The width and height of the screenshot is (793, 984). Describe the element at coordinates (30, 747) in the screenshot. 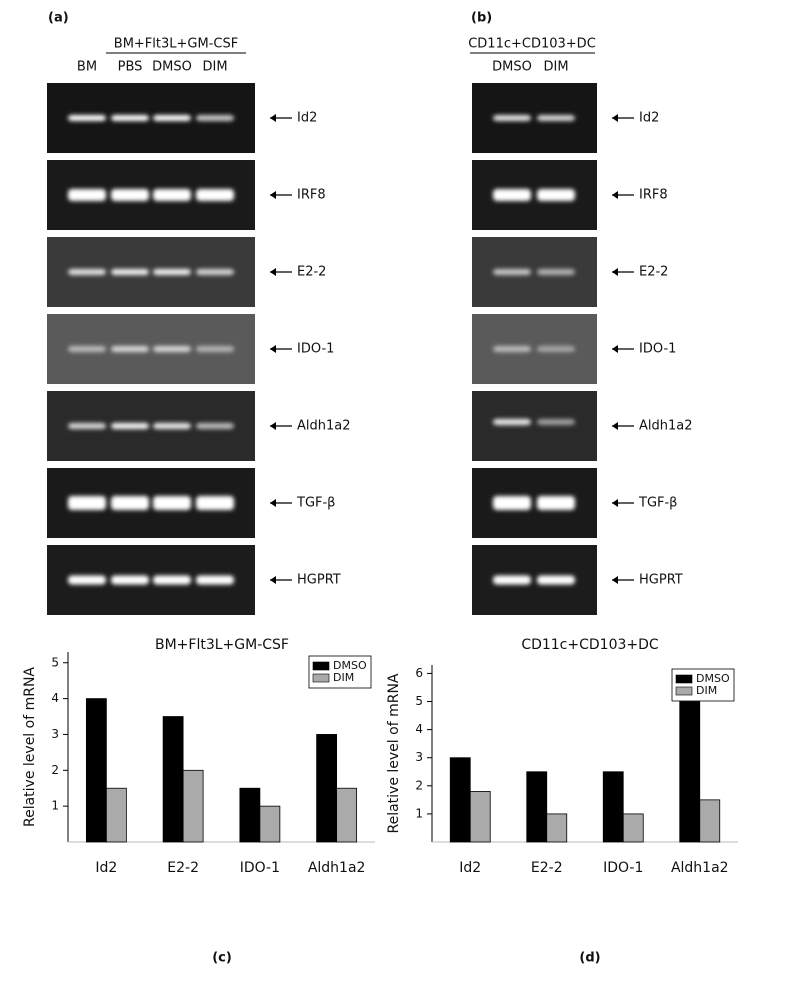

I see `y-axis-label: Relative level of mRNA` at that location.